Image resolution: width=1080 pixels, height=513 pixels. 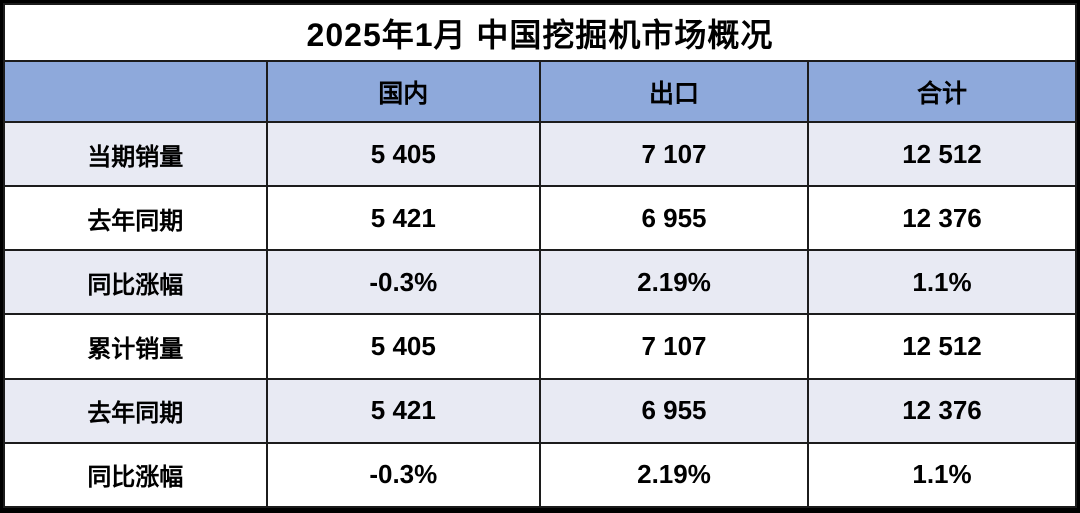 I want to click on title-row: 2025年1月 中国挖掘机市场概况, so click(x=540, y=32).